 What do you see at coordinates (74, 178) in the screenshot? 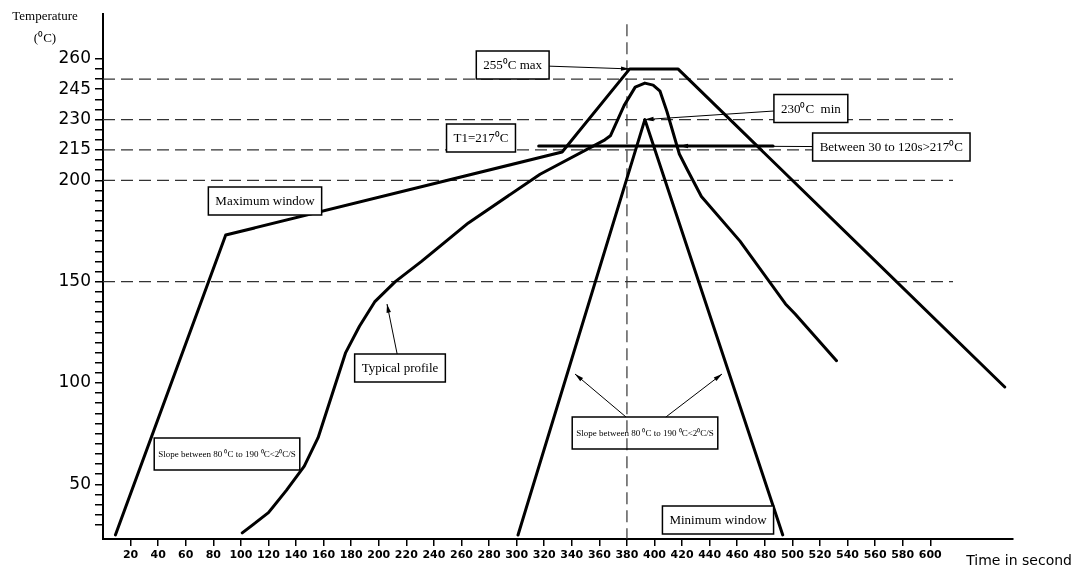
I see `y-tick-label: 200` at bounding box center [74, 178].